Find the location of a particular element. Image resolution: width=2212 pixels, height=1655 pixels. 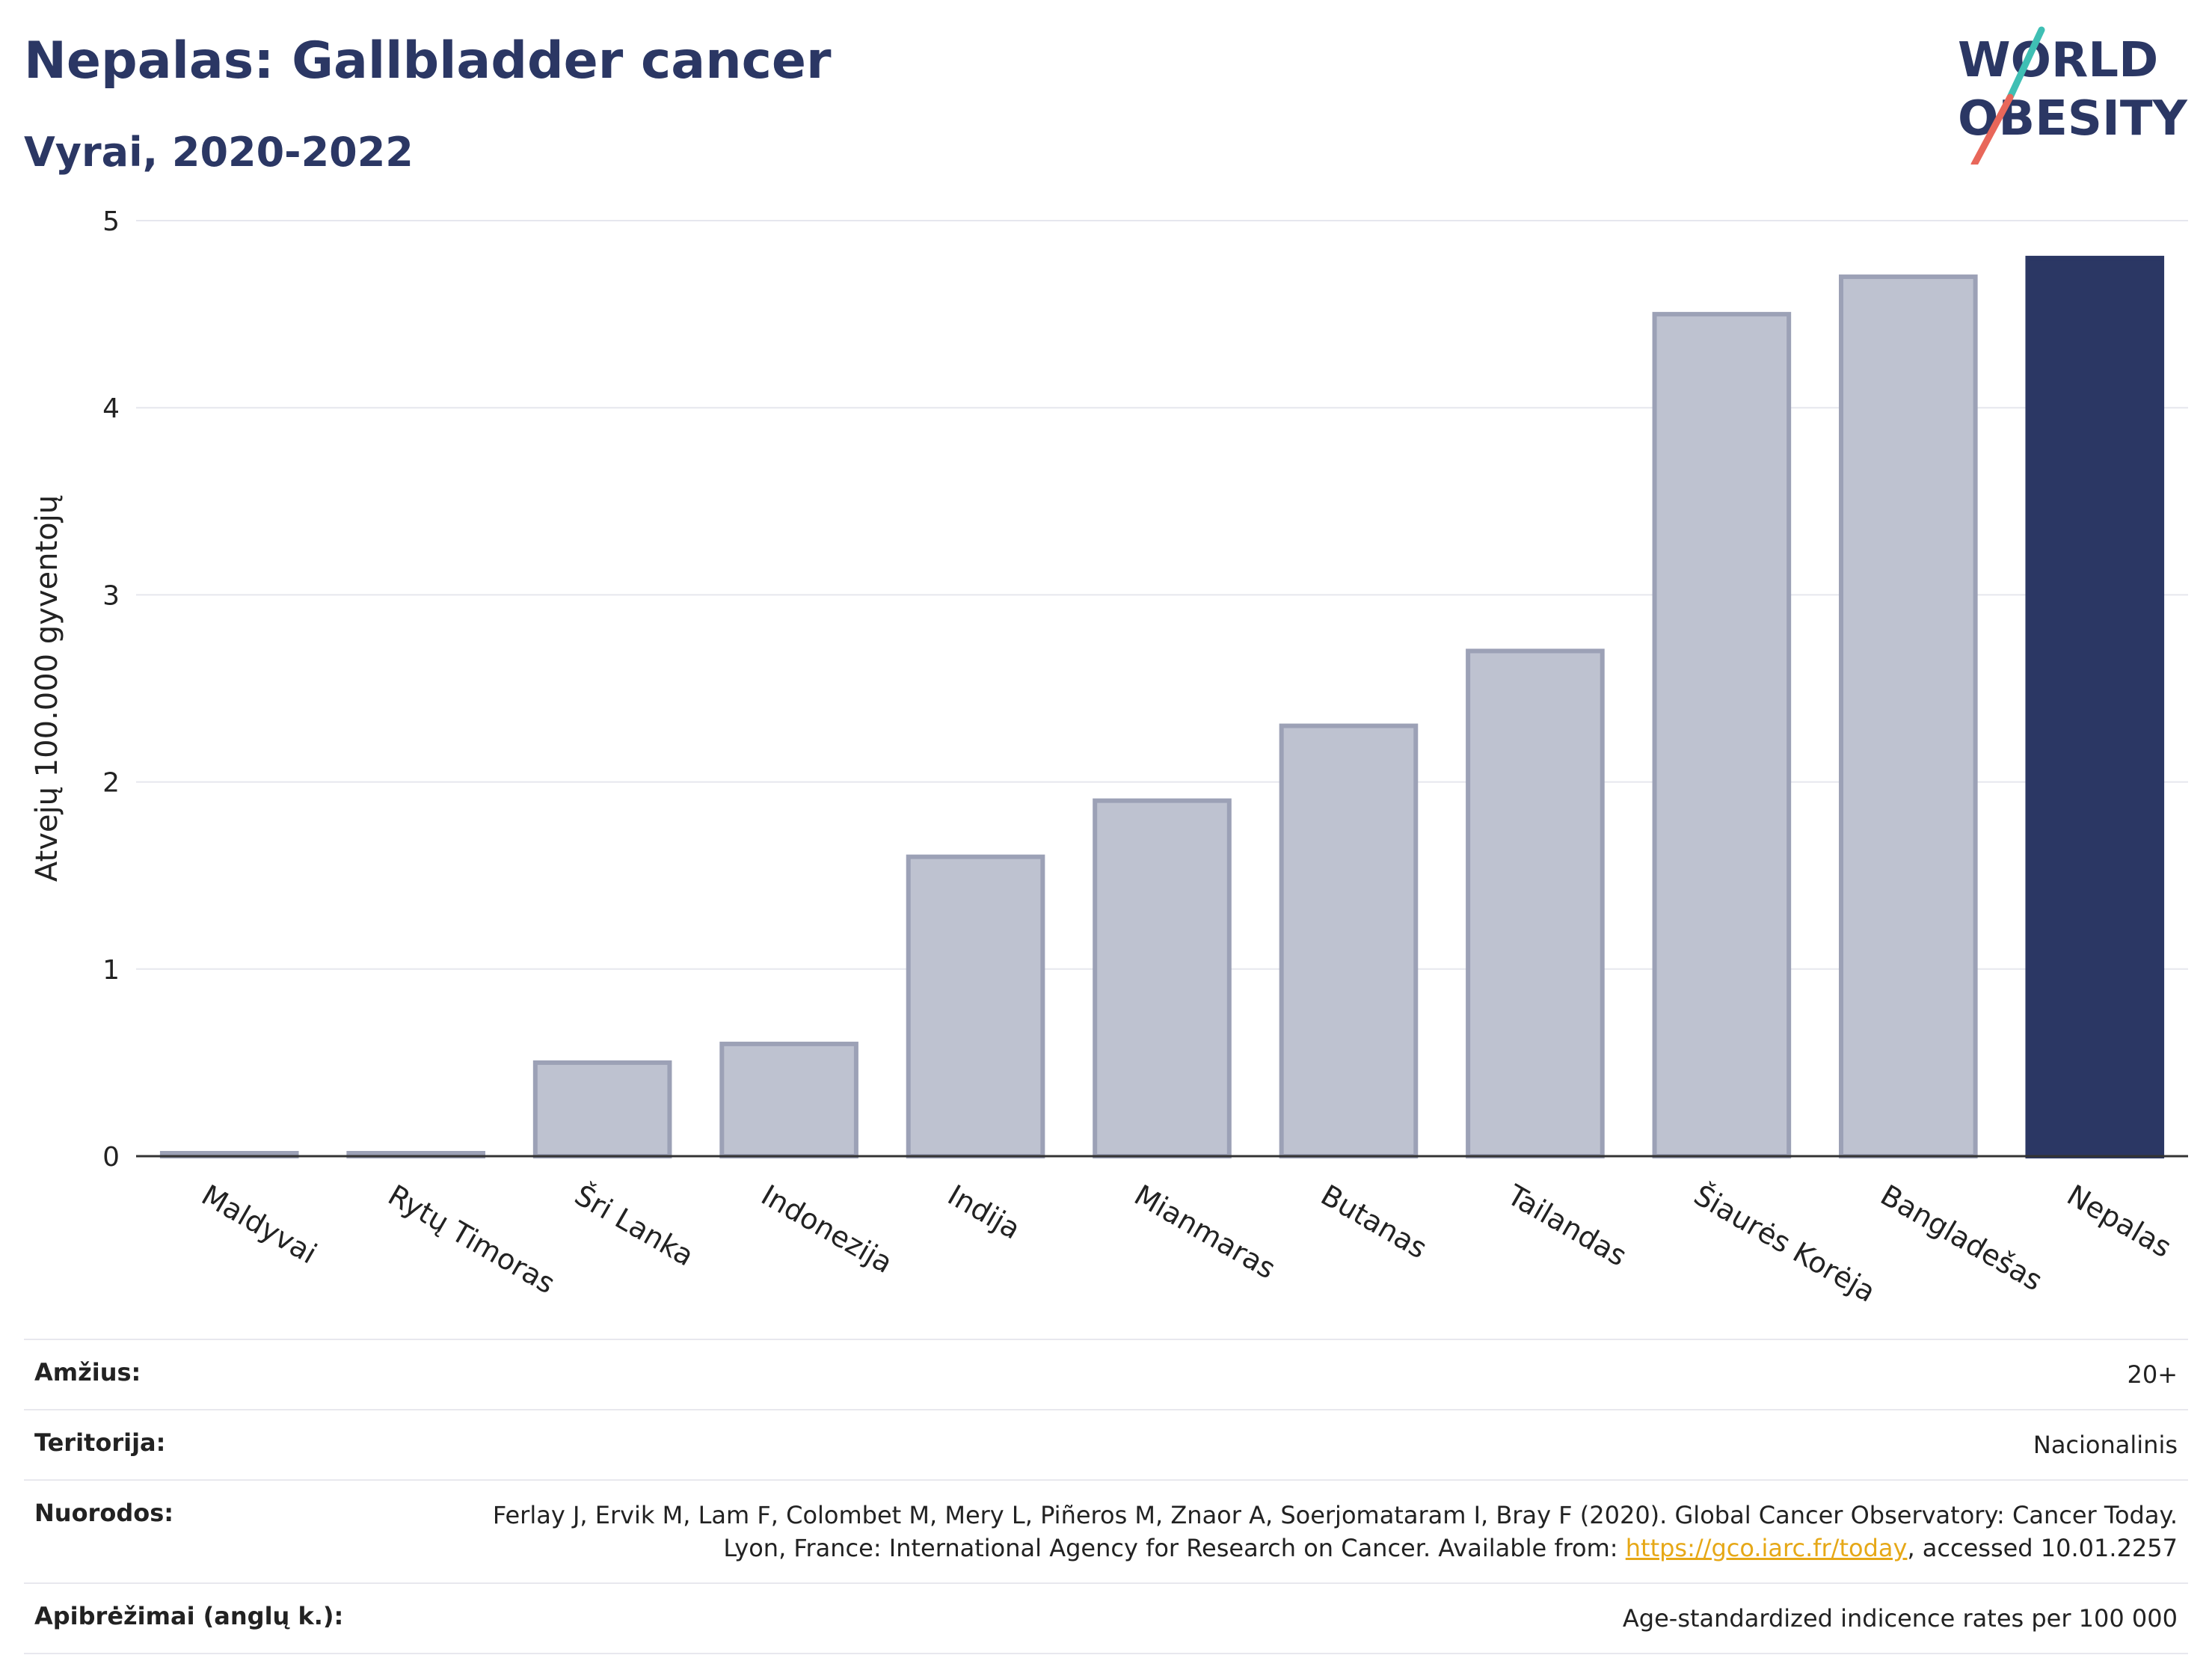

world-obesity-logo: WORLD OBESITY is located at coordinates (2072, 95).